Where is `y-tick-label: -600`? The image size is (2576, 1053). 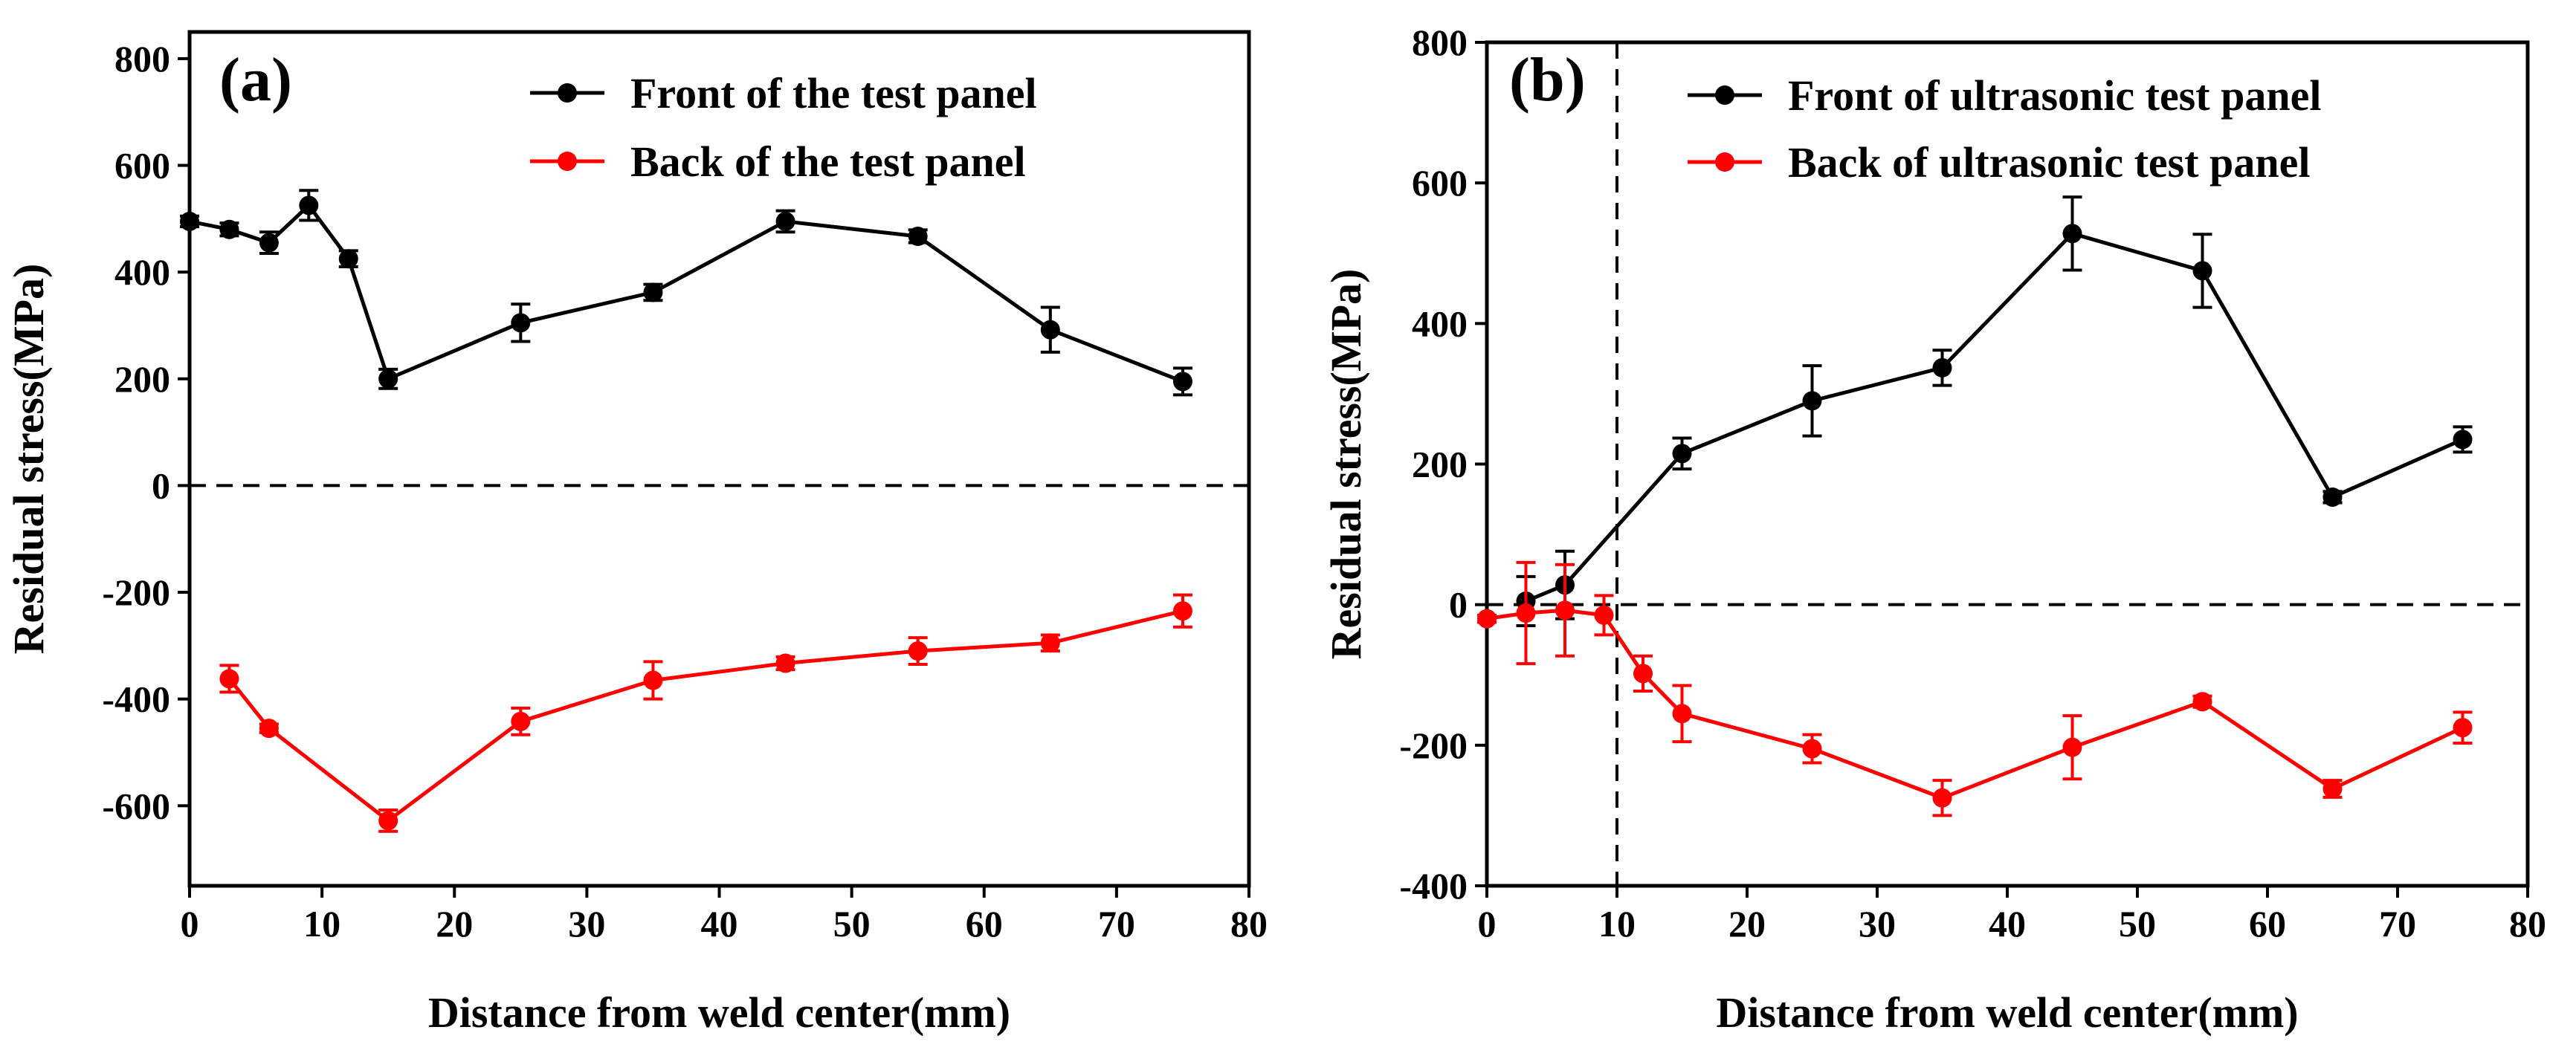
y-tick-label: -600 is located at coordinates (136, 805).